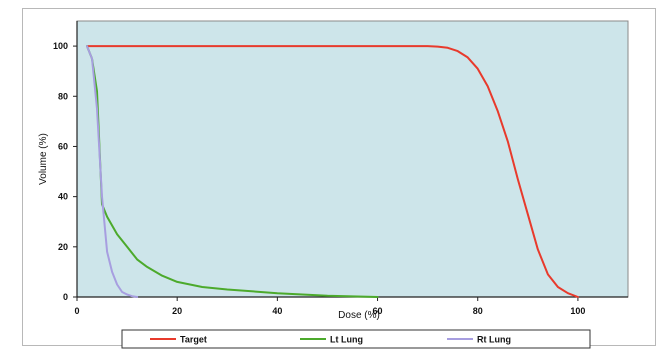  Describe the element at coordinates (43, 159) in the screenshot. I see `y-axis-title: Volume (%)` at that location.